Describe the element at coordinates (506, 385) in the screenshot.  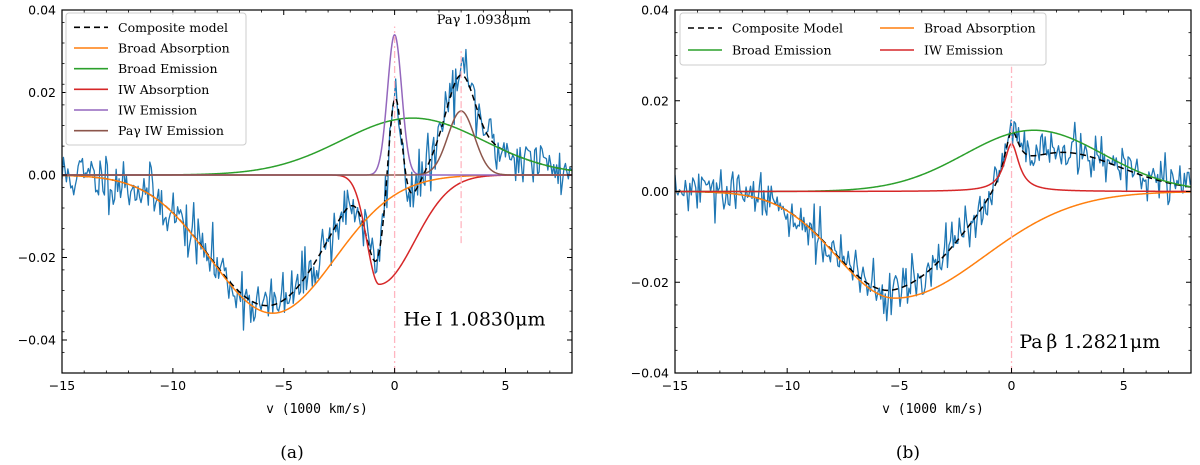
I see `panel-a-x-tick-label: 5` at that location.